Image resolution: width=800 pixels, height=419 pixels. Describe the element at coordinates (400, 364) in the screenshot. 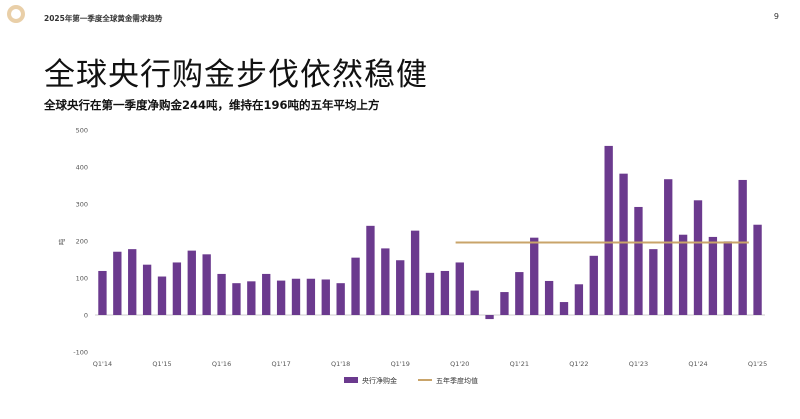

I see `x-tick-label: Q1'19` at that location.